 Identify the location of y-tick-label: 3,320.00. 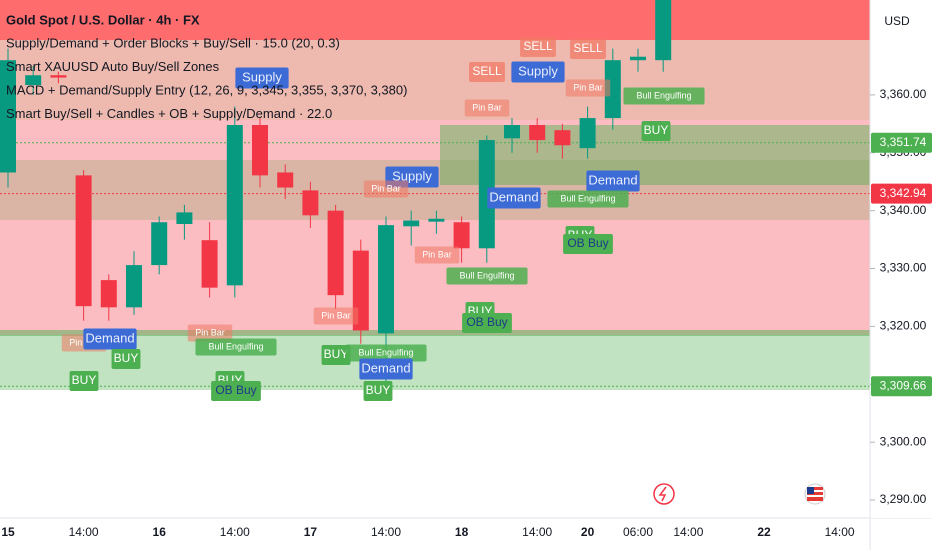
(903, 326).